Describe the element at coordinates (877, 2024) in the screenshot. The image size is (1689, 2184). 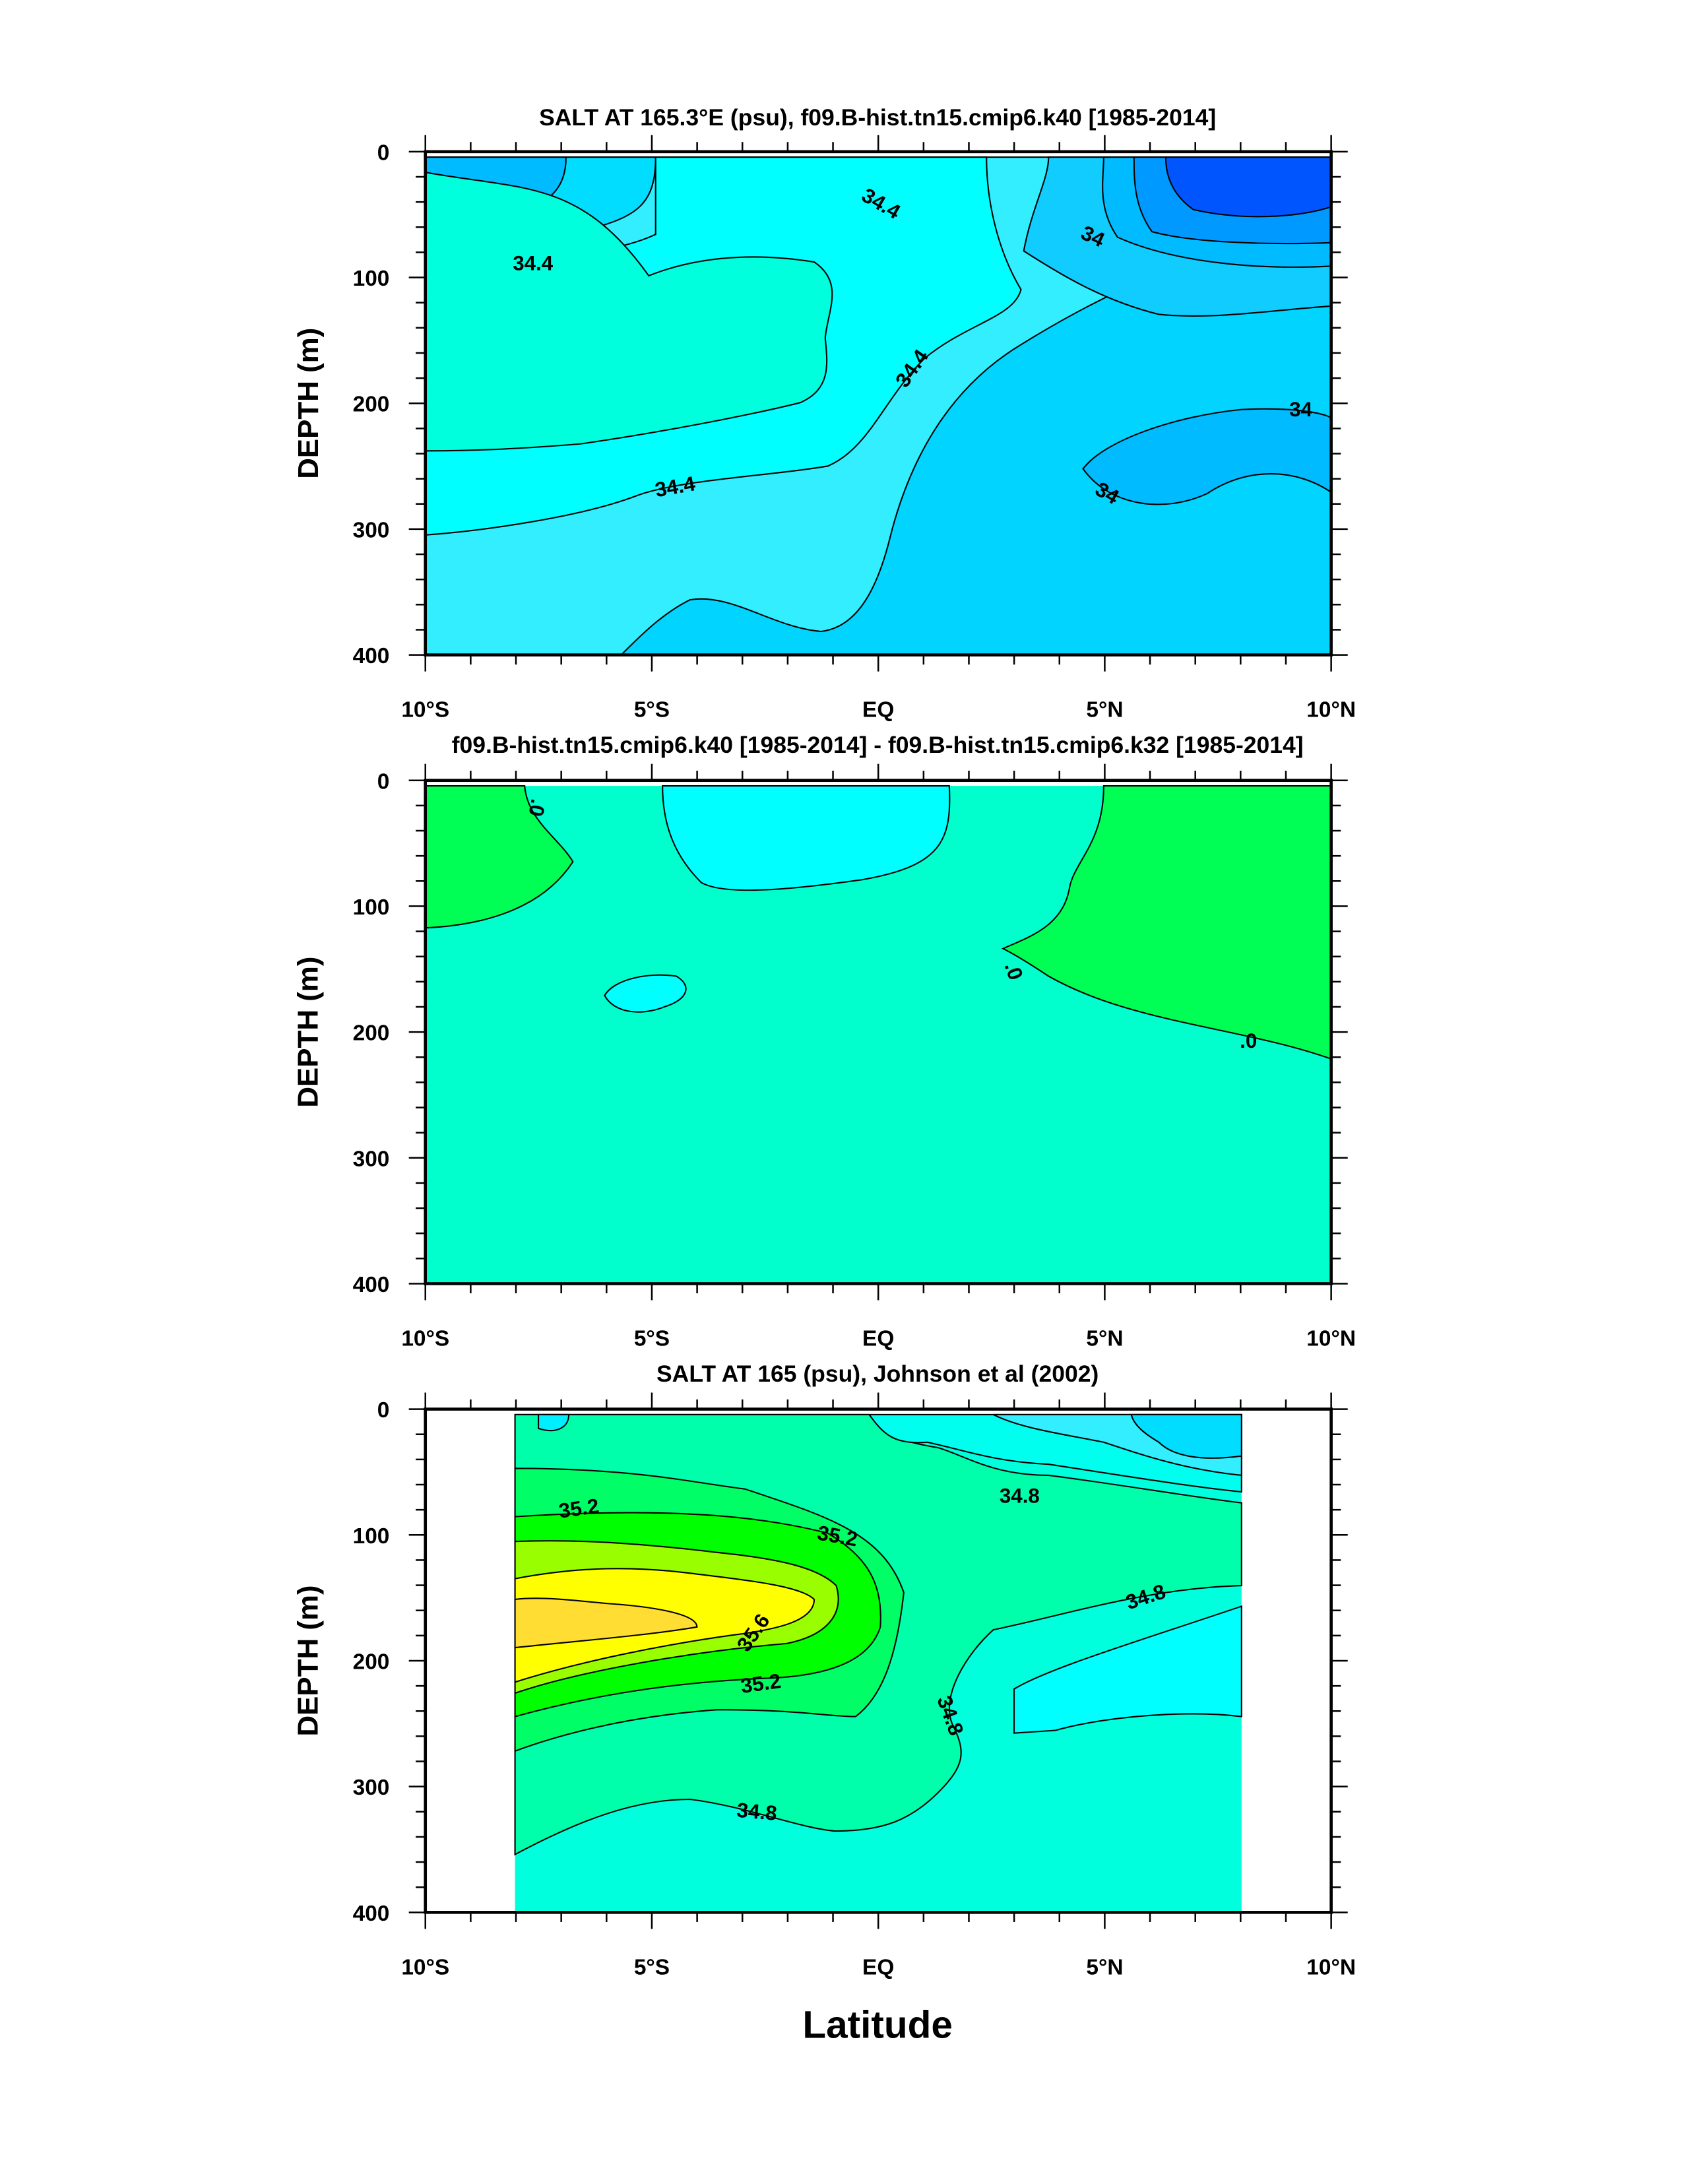
I see `x-axis-label: Latitude` at that location.